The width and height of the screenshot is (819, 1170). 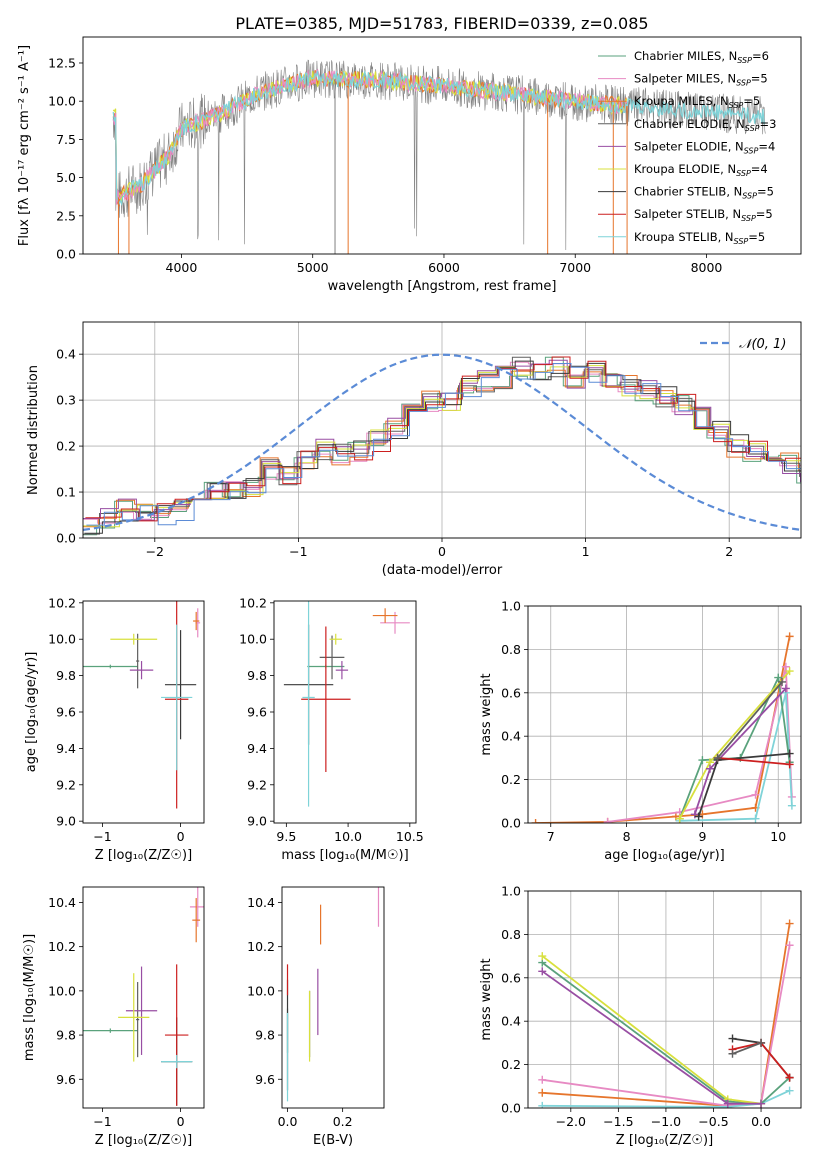 I want to click on weight-line-kroupa_elodie, so click(x=651, y=1030).